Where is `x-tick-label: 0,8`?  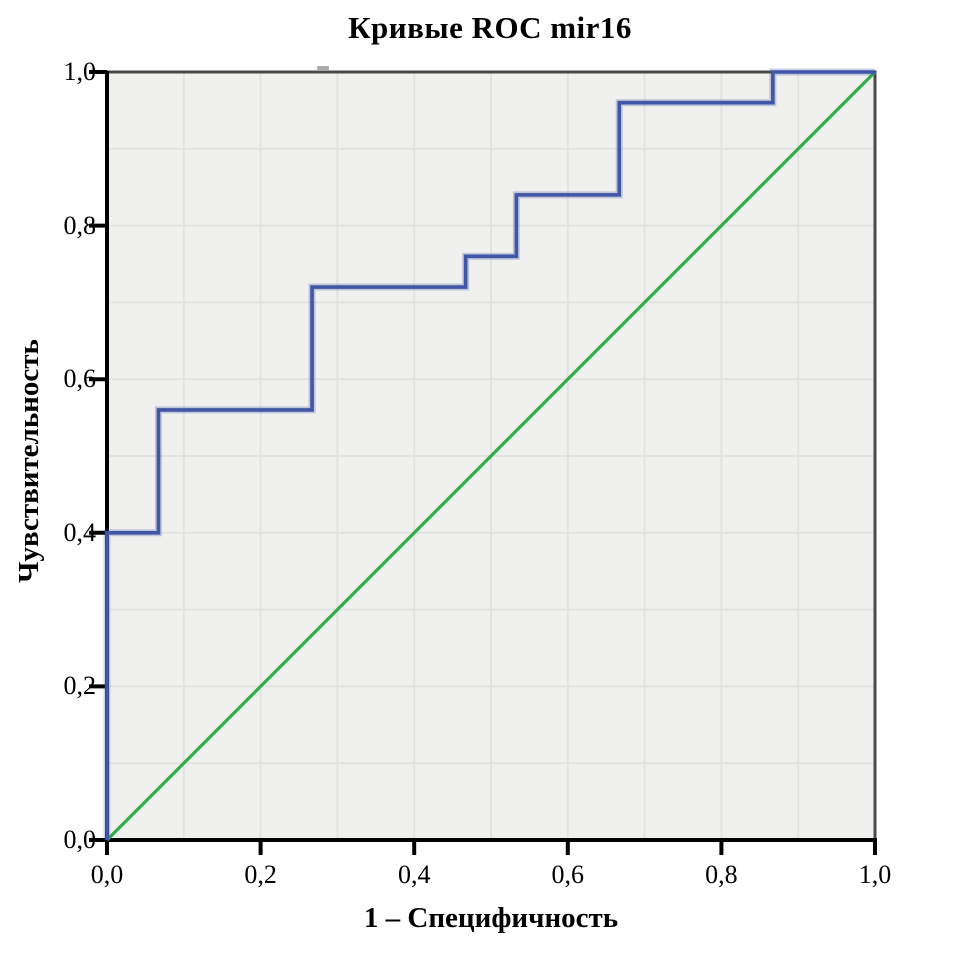 x-tick-label: 0,8 is located at coordinates (721, 874).